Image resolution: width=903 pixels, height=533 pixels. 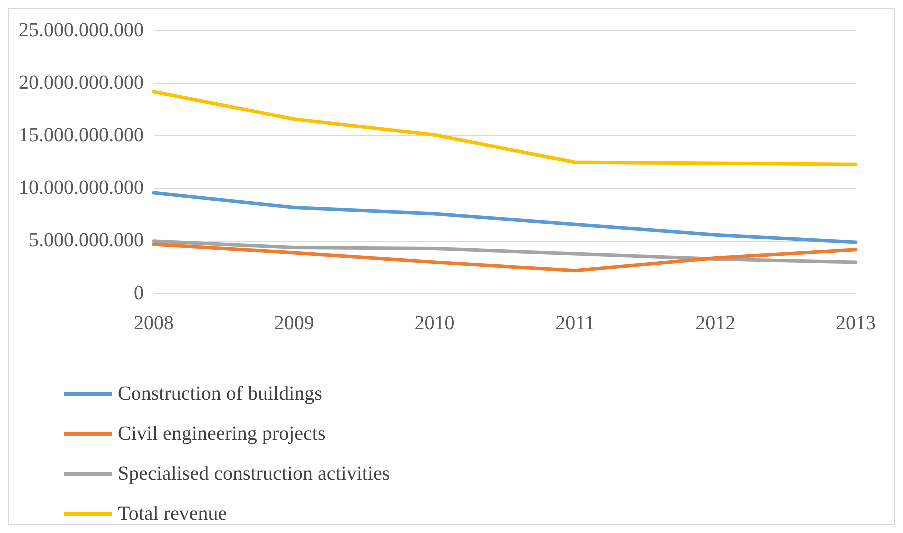 I want to click on y-tick-label: 0, so click(x=139, y=293).